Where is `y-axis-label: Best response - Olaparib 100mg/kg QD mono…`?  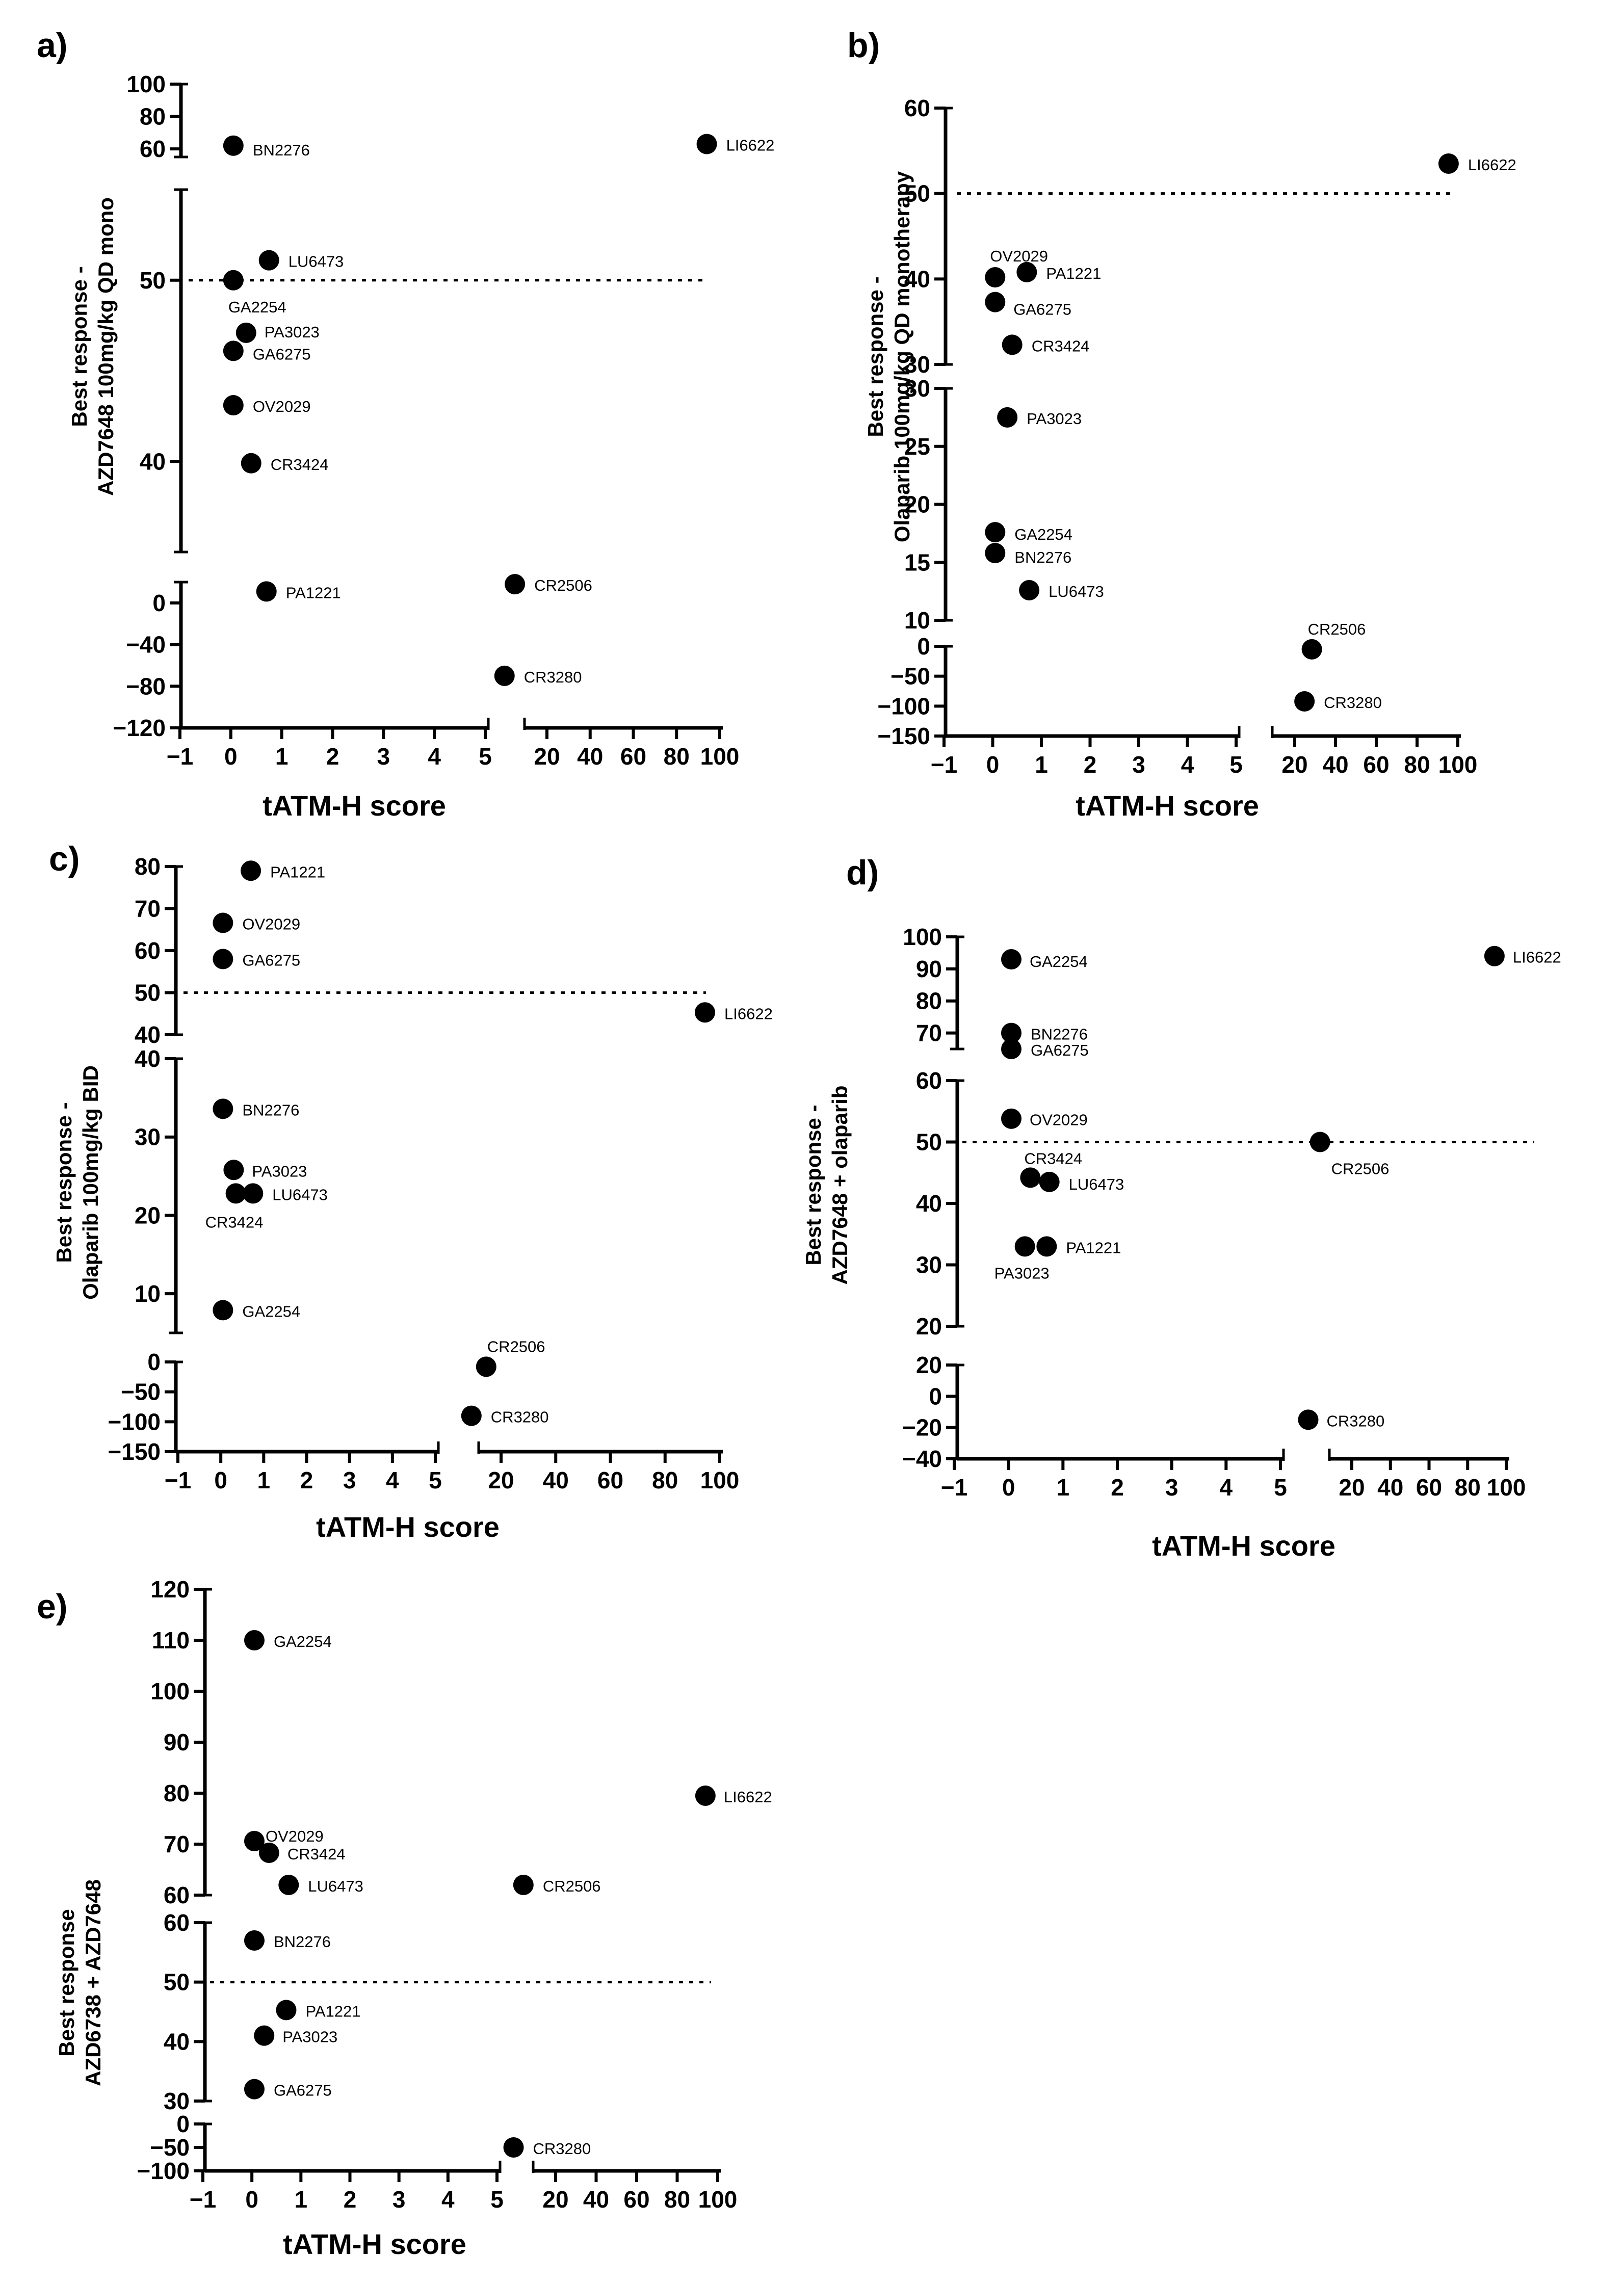
y-axis-label: Best response - Olaparib 100mg/kg QD mono… is located at coordinates (888, 356).